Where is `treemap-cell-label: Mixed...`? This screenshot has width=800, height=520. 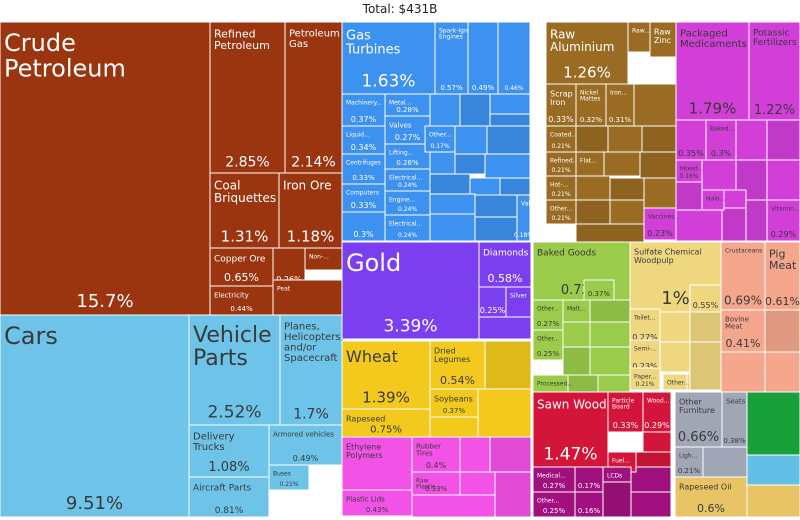 treemap-cell-label: Mixed... is located at coordinates (692, 168).